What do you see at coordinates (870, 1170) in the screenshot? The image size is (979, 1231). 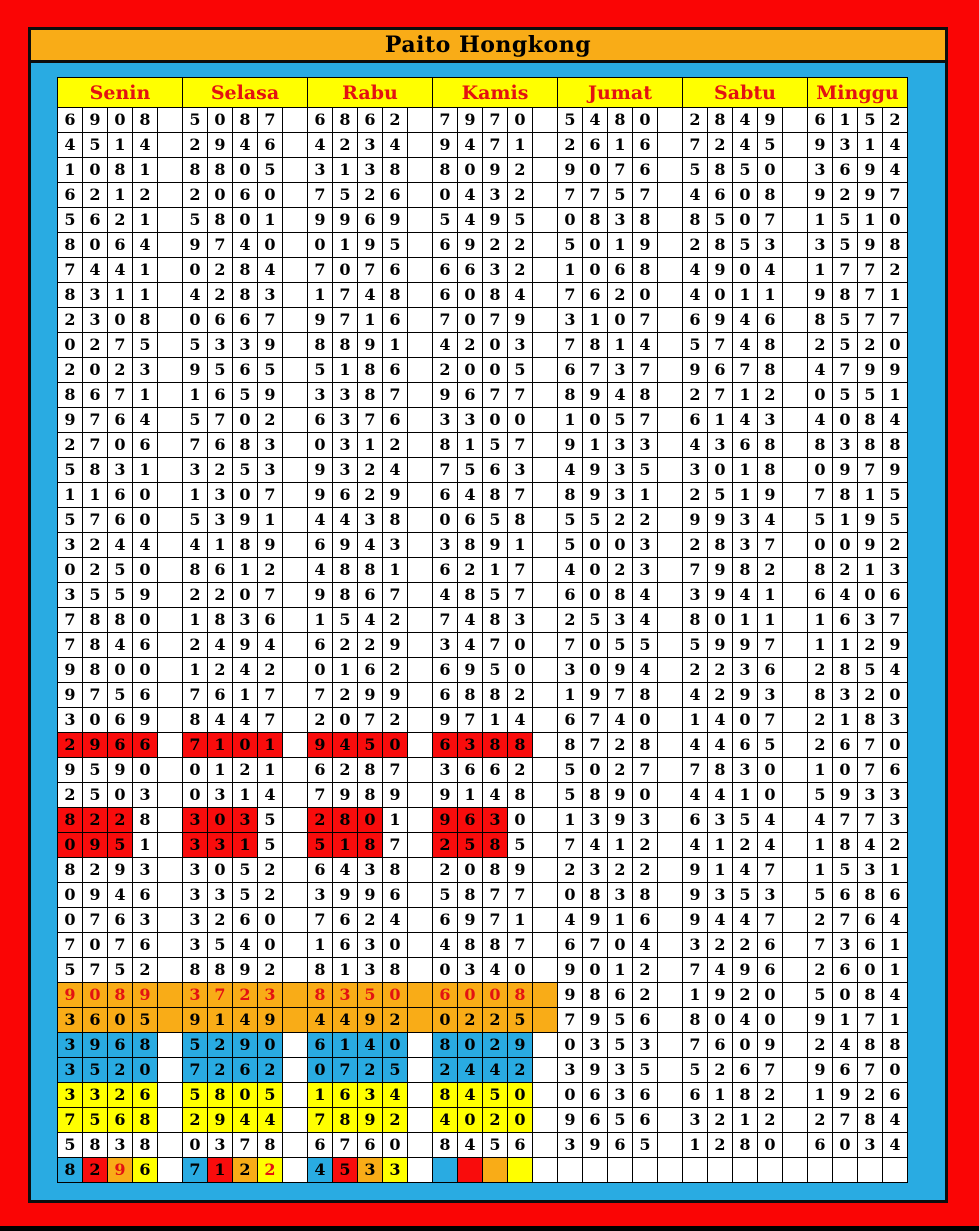 I see `digit-cell` at bounding box center [870, 1170].